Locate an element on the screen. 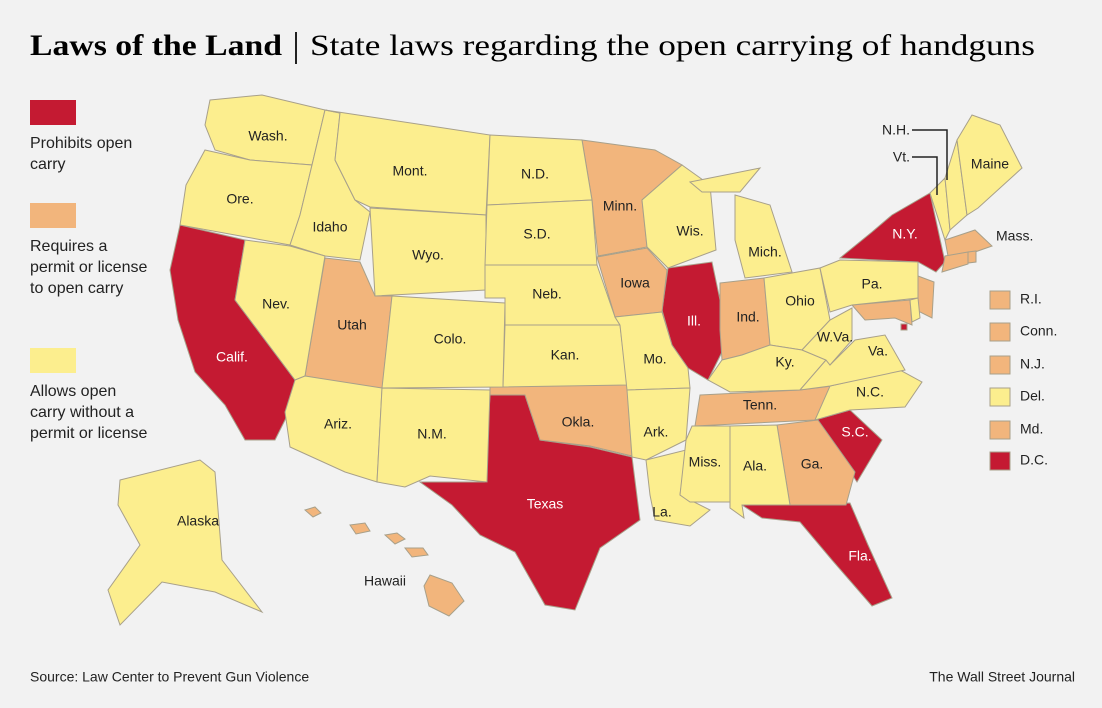 This screenshot has height=708, width=1102. state-label: Maine is located at coordinates (990, 164).